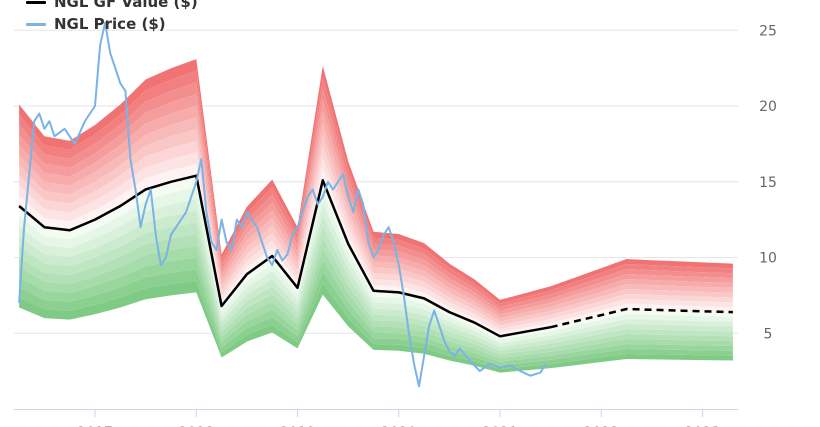 The width and height of the screenshot is (820, 427). I want to click on legend: NGL GF Value ($) NGL Price ($), so click(112, 17).